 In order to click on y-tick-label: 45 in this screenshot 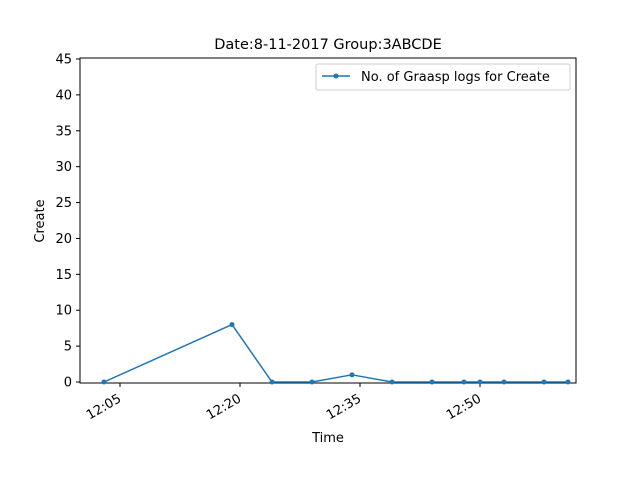, I will do `click(63, 60)`.